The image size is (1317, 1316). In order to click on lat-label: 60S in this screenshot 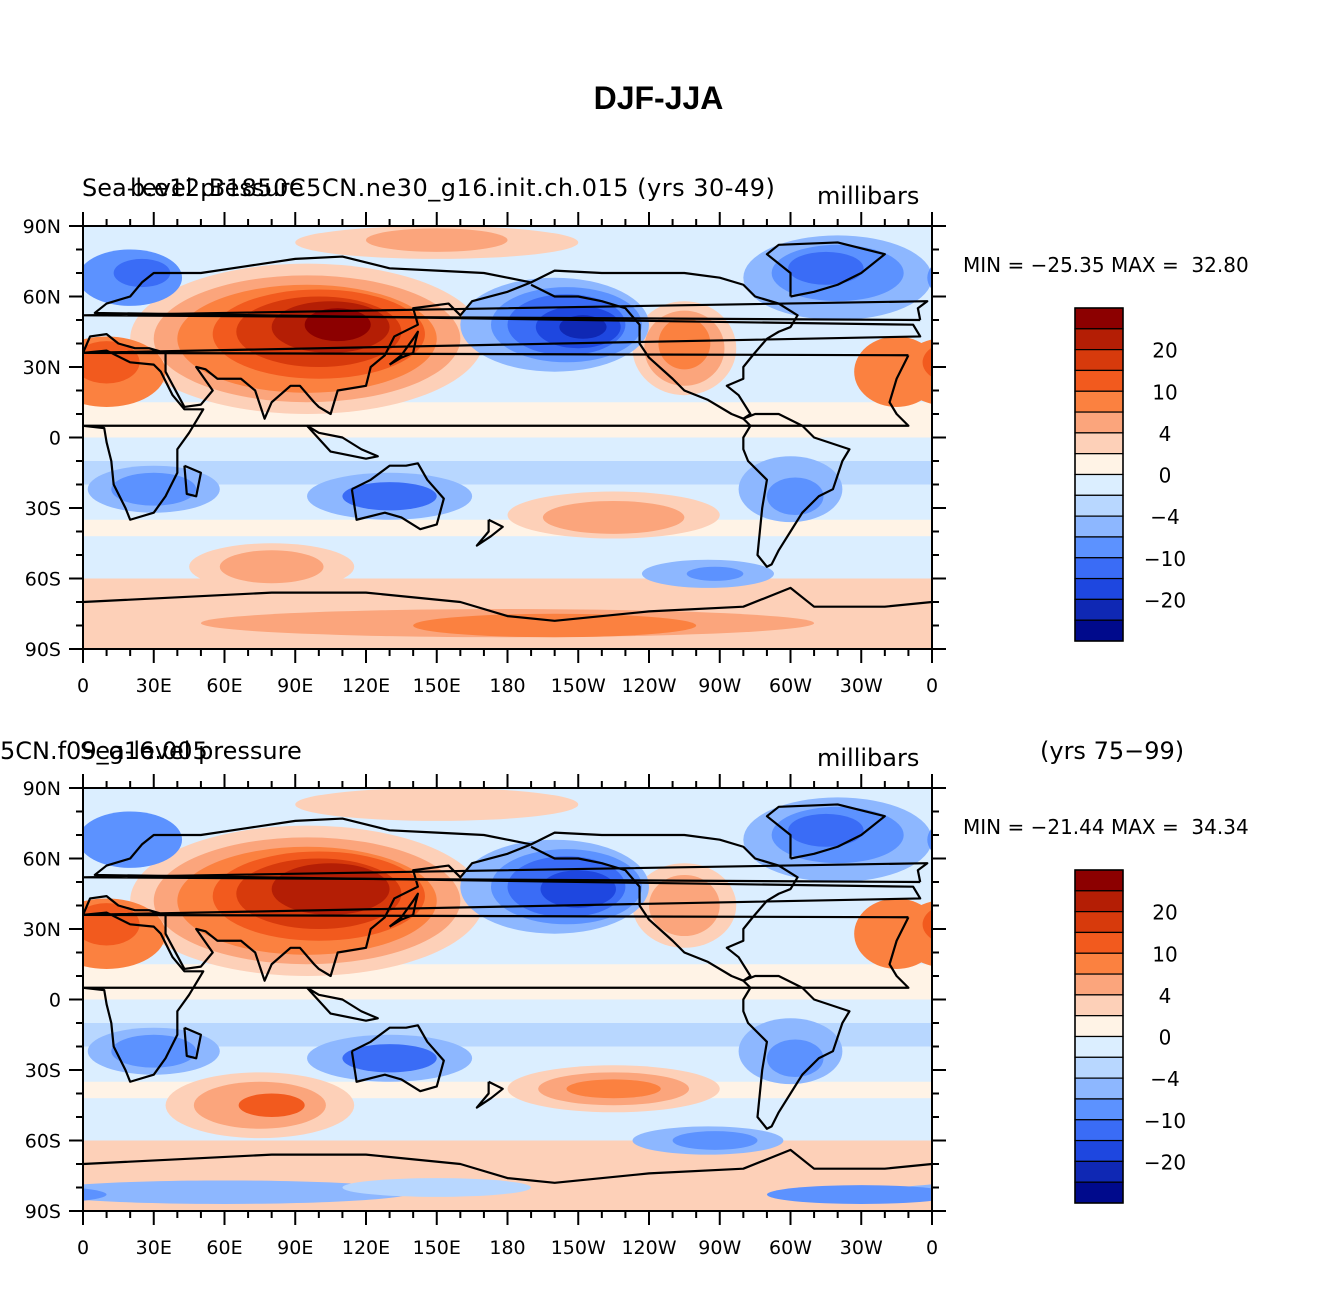, I will do `click(43, 580)`.